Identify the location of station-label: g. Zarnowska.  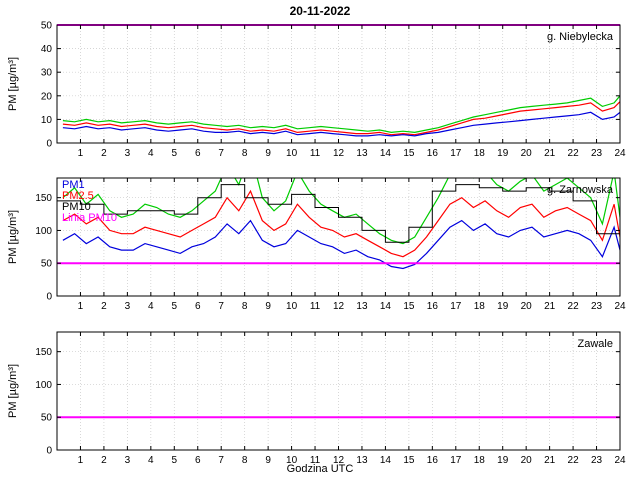
(580, 190).